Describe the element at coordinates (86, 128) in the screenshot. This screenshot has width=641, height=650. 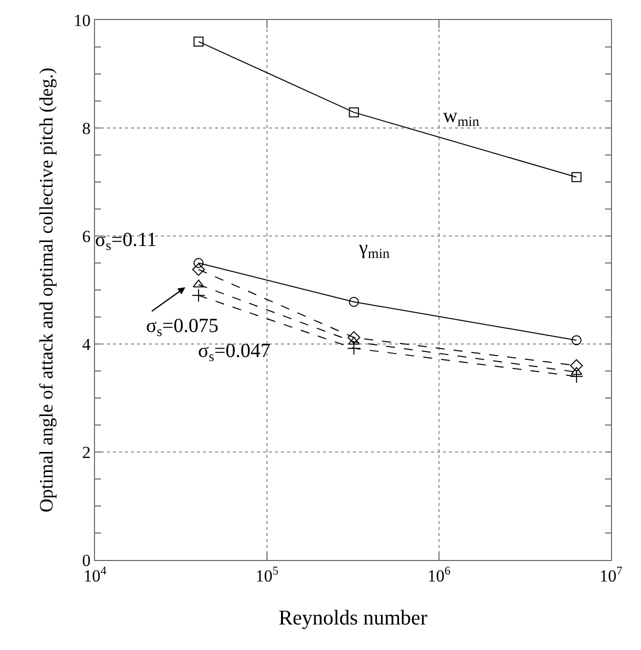
I see `y-tick-label: 8` at that location.